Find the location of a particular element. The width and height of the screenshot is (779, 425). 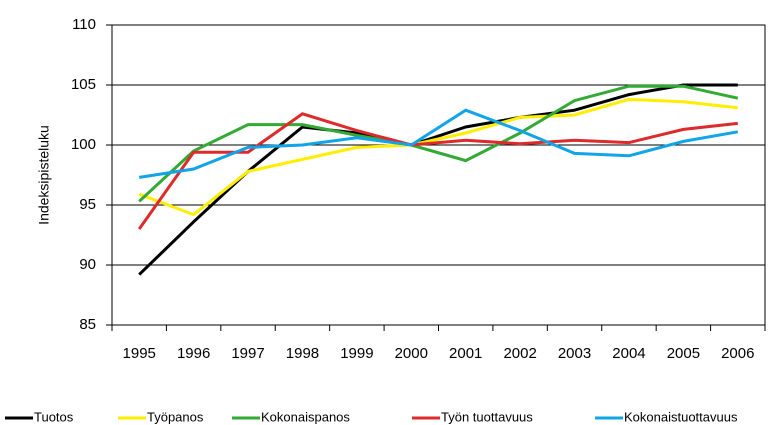

x-tick-label: 2005 is located at coordinates (683, 353).